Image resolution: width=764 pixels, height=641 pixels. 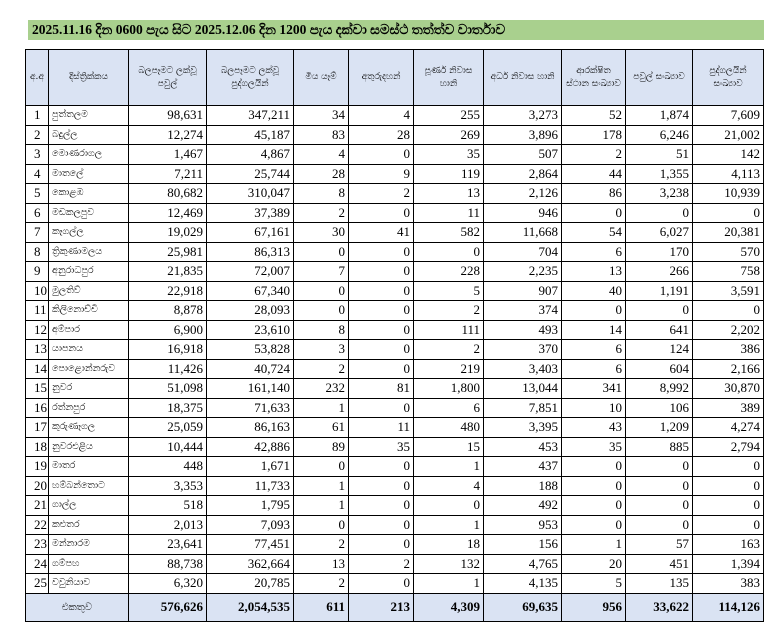 What do you see at coordinates (522, 173) in the screenshot?
I see `value-cell: 2,864` at bounding box center [522, 173].